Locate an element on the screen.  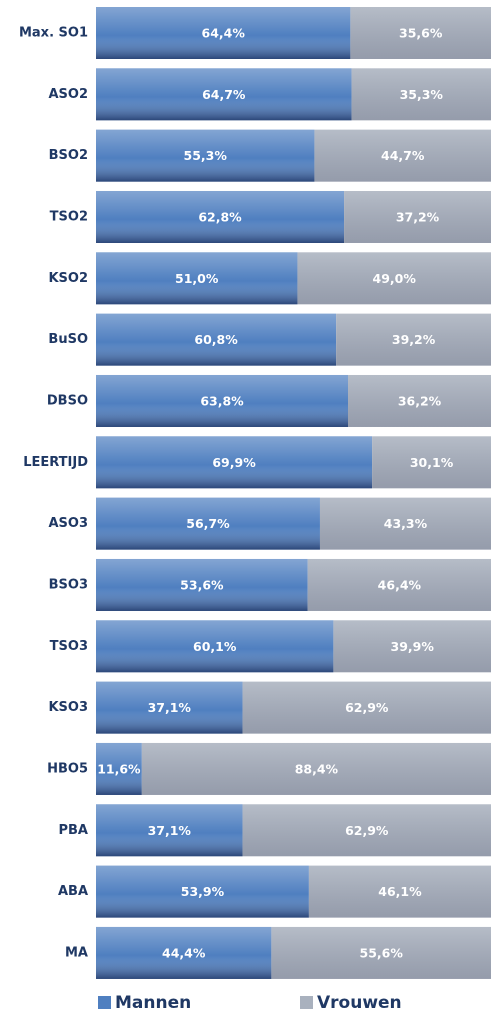
category-label: LEERTIJD is located at coordinates (55, 462).